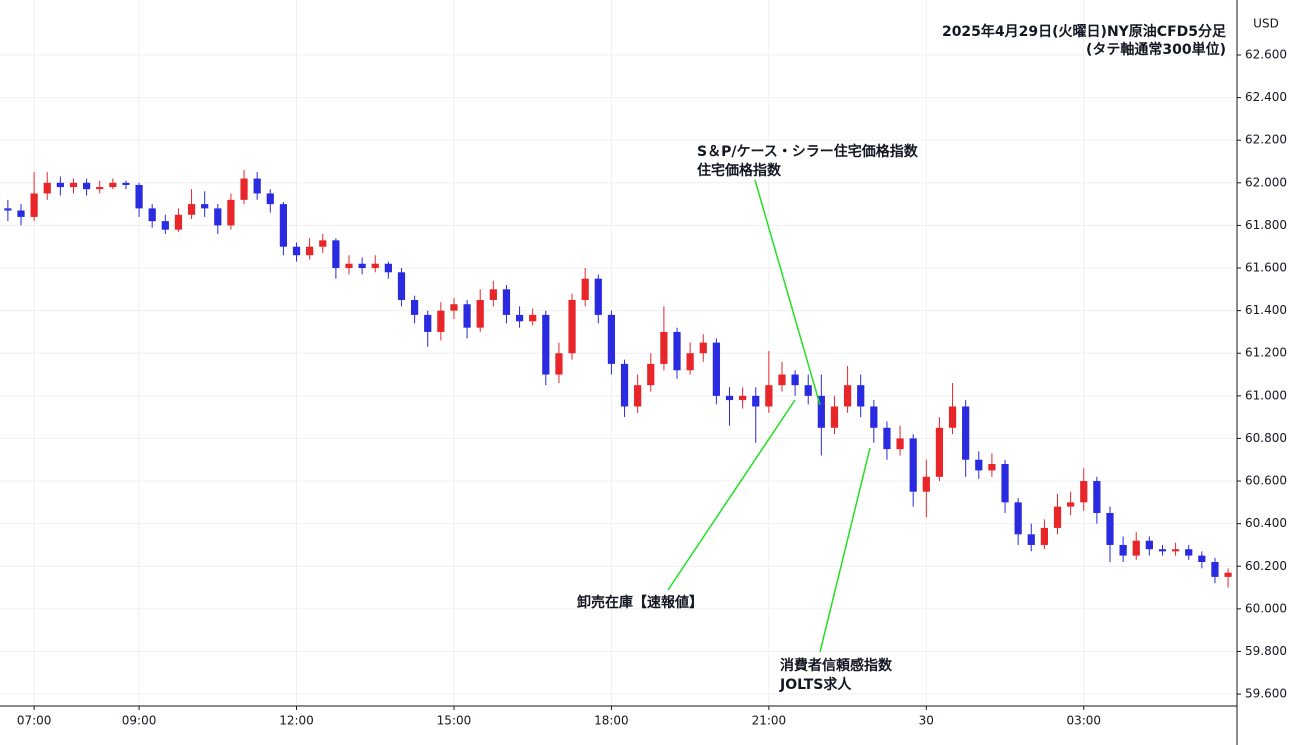 The image size is (1300, 745). What do you see at coordinates (1266, 353) in the screenshot?
I see `y-tick-label: 61.200` at bounding box center [1266, 353].